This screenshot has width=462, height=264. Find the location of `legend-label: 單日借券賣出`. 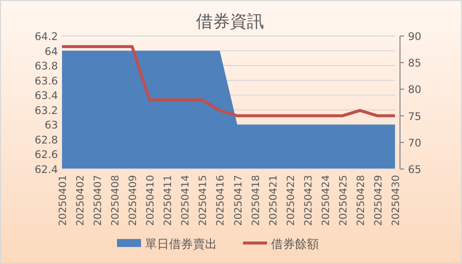

legend-label: 單日借券賣出 is located at coordinates (181, 244).